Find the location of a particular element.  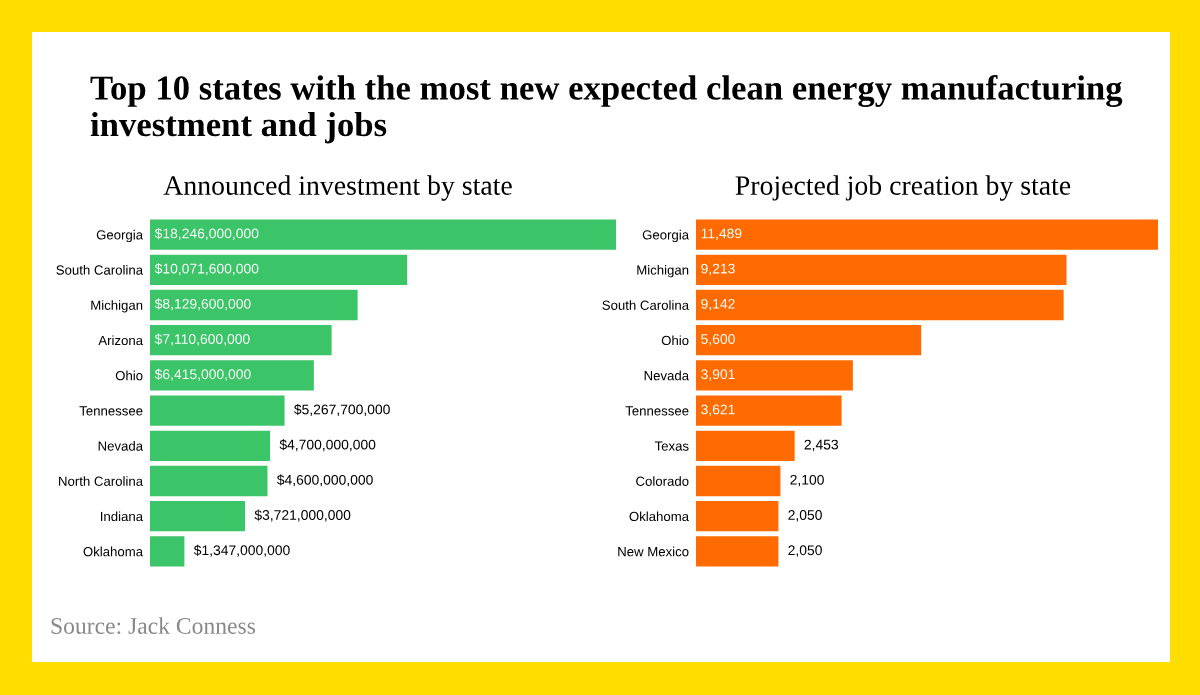

data-label: $10,071,600,000 is located at coordinates (206, 269).